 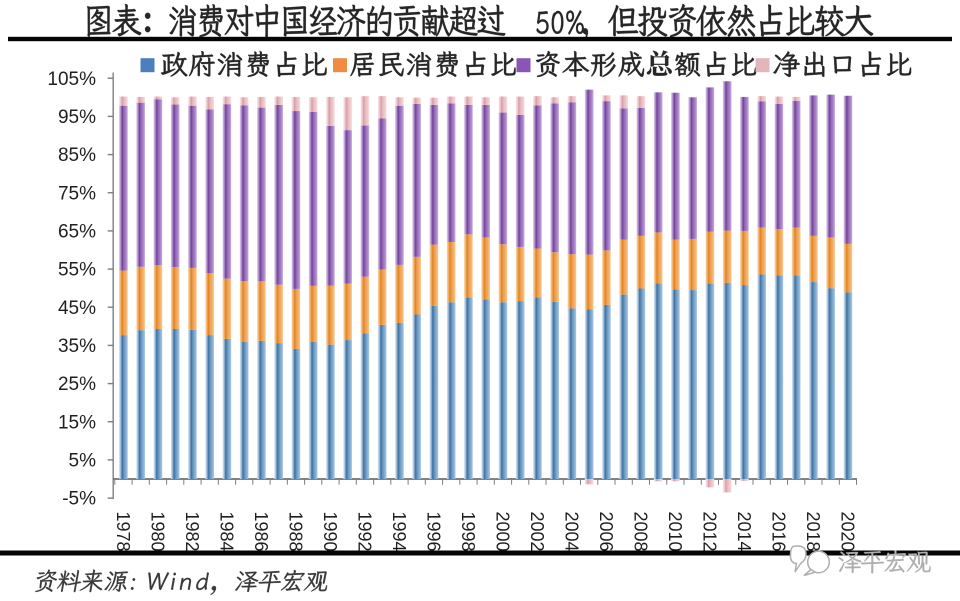 What do you see at coordinates (744, 532) in the screenshot?
I see `svg-text: 2014` at bounding box center [744, 532].